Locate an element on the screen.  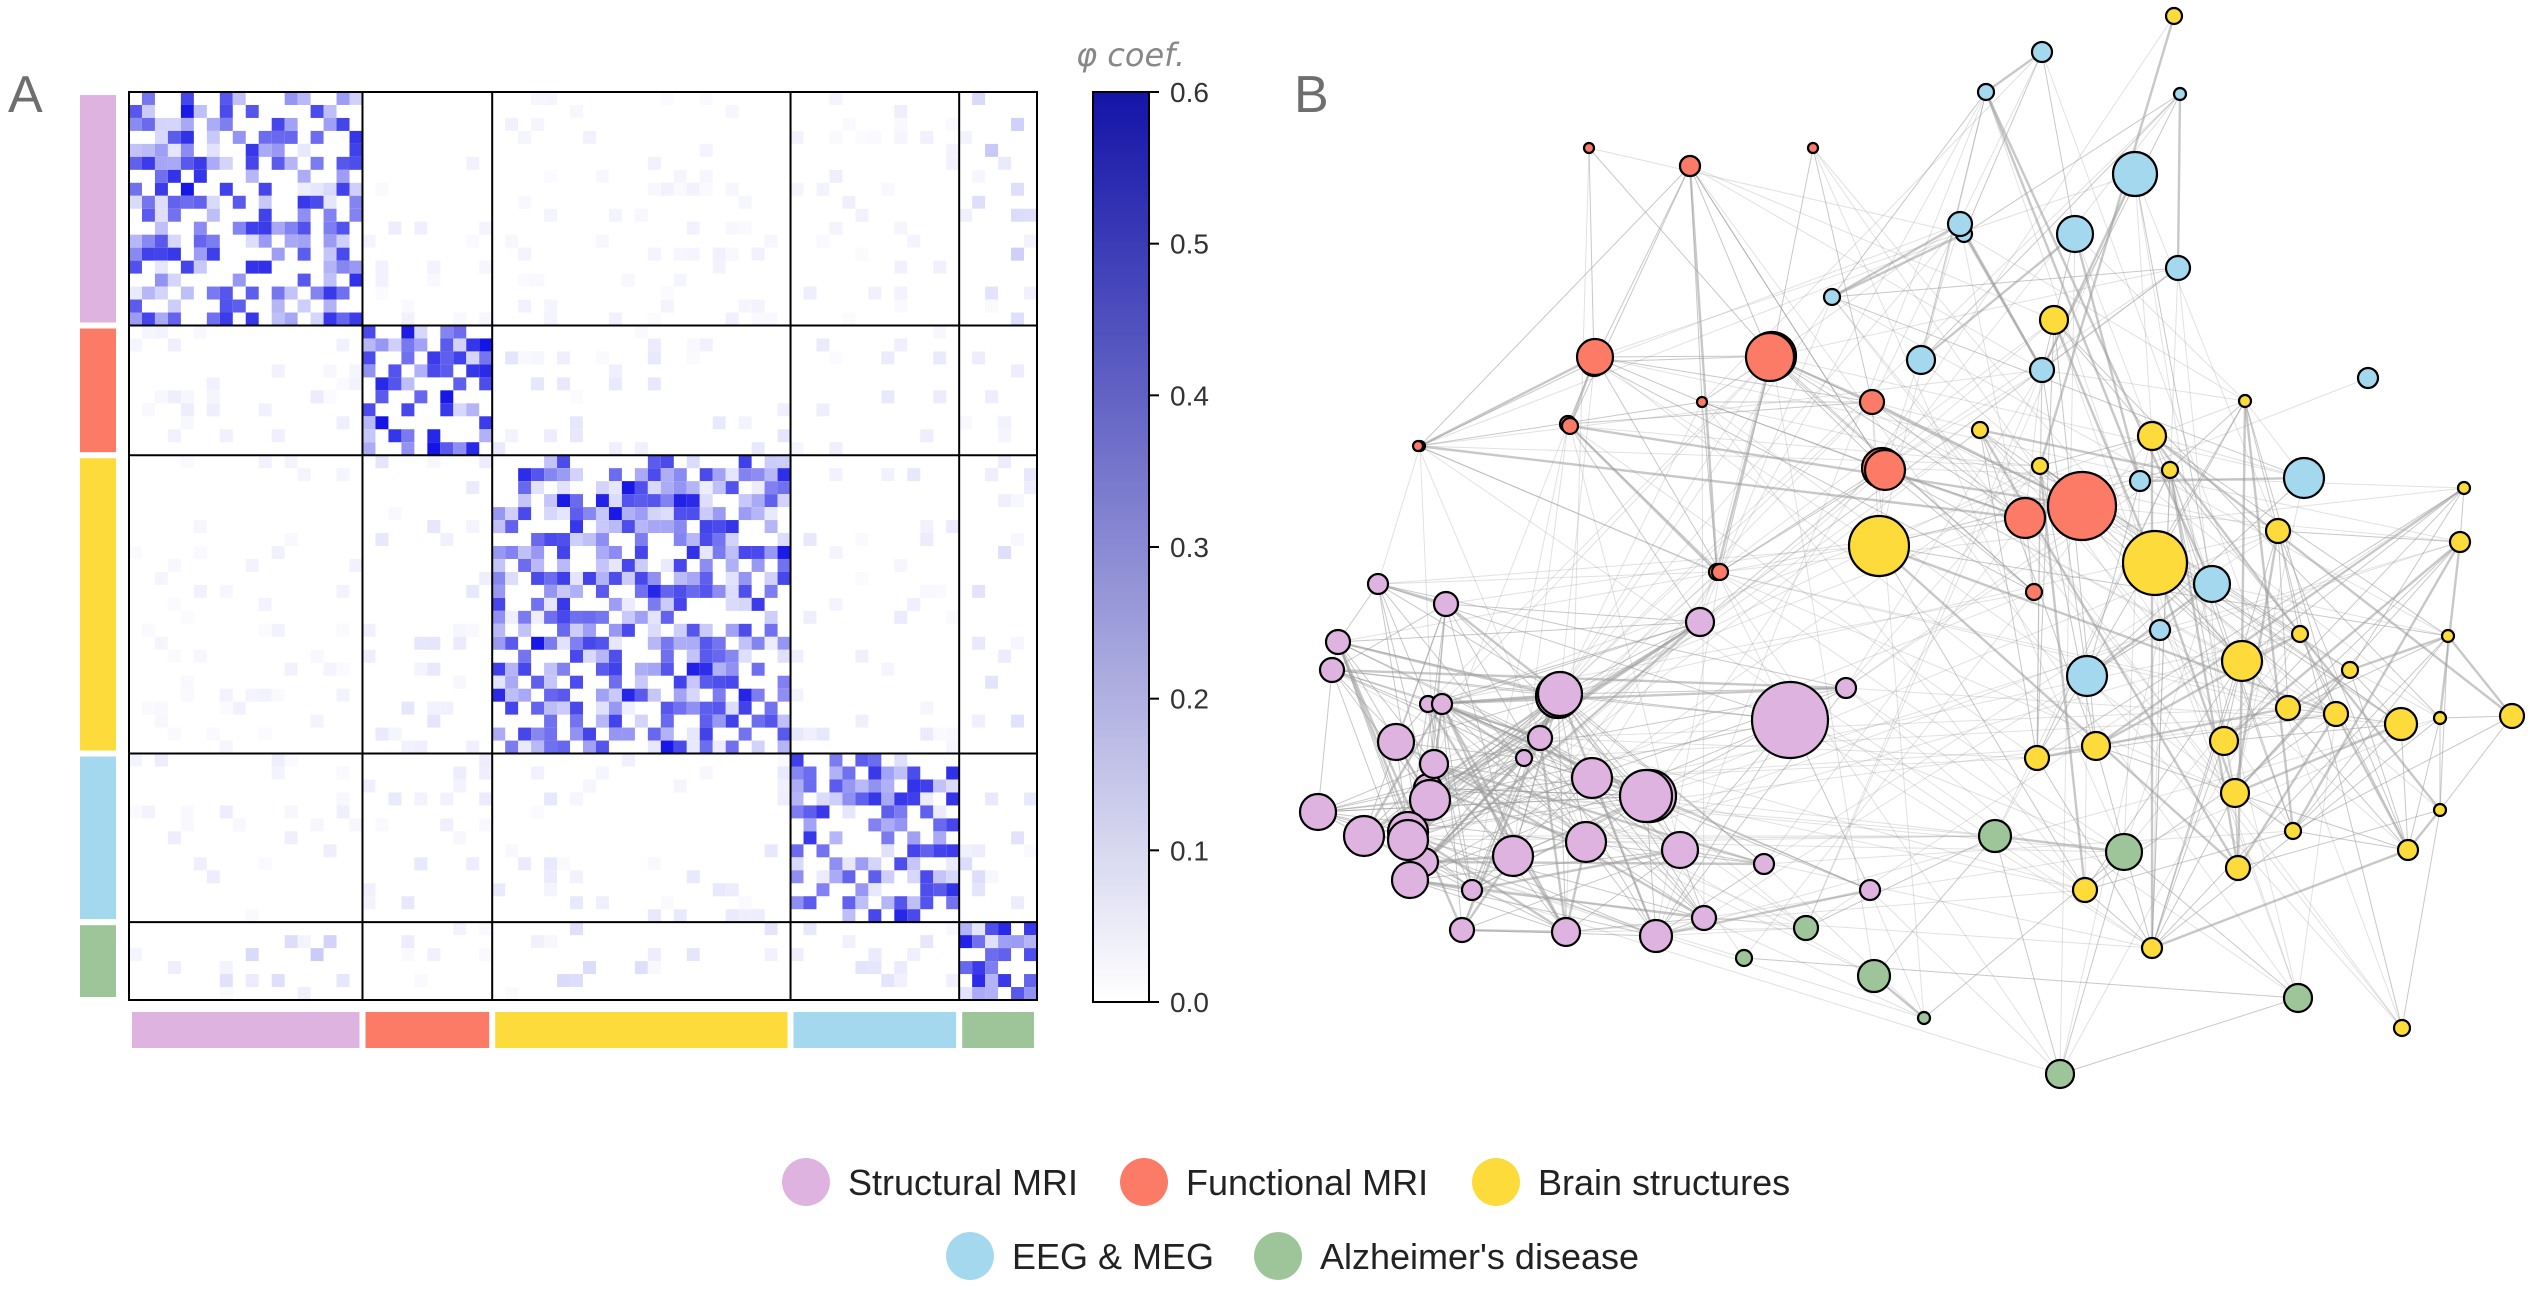
group-bar-left is located at coordinates (98, 961).